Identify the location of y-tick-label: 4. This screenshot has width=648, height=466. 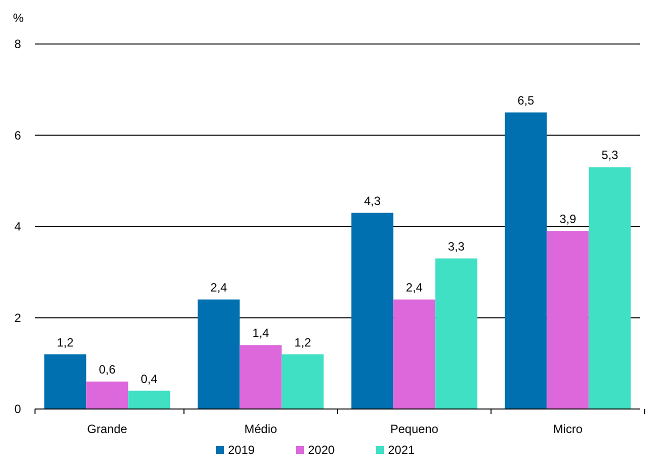
(18, 227).